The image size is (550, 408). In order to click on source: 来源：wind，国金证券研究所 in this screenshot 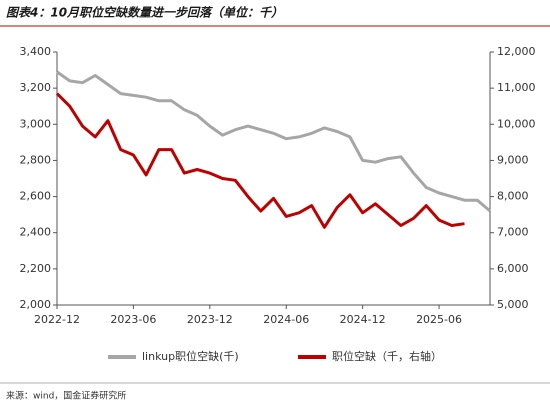, I will do `click(66, 396)`.